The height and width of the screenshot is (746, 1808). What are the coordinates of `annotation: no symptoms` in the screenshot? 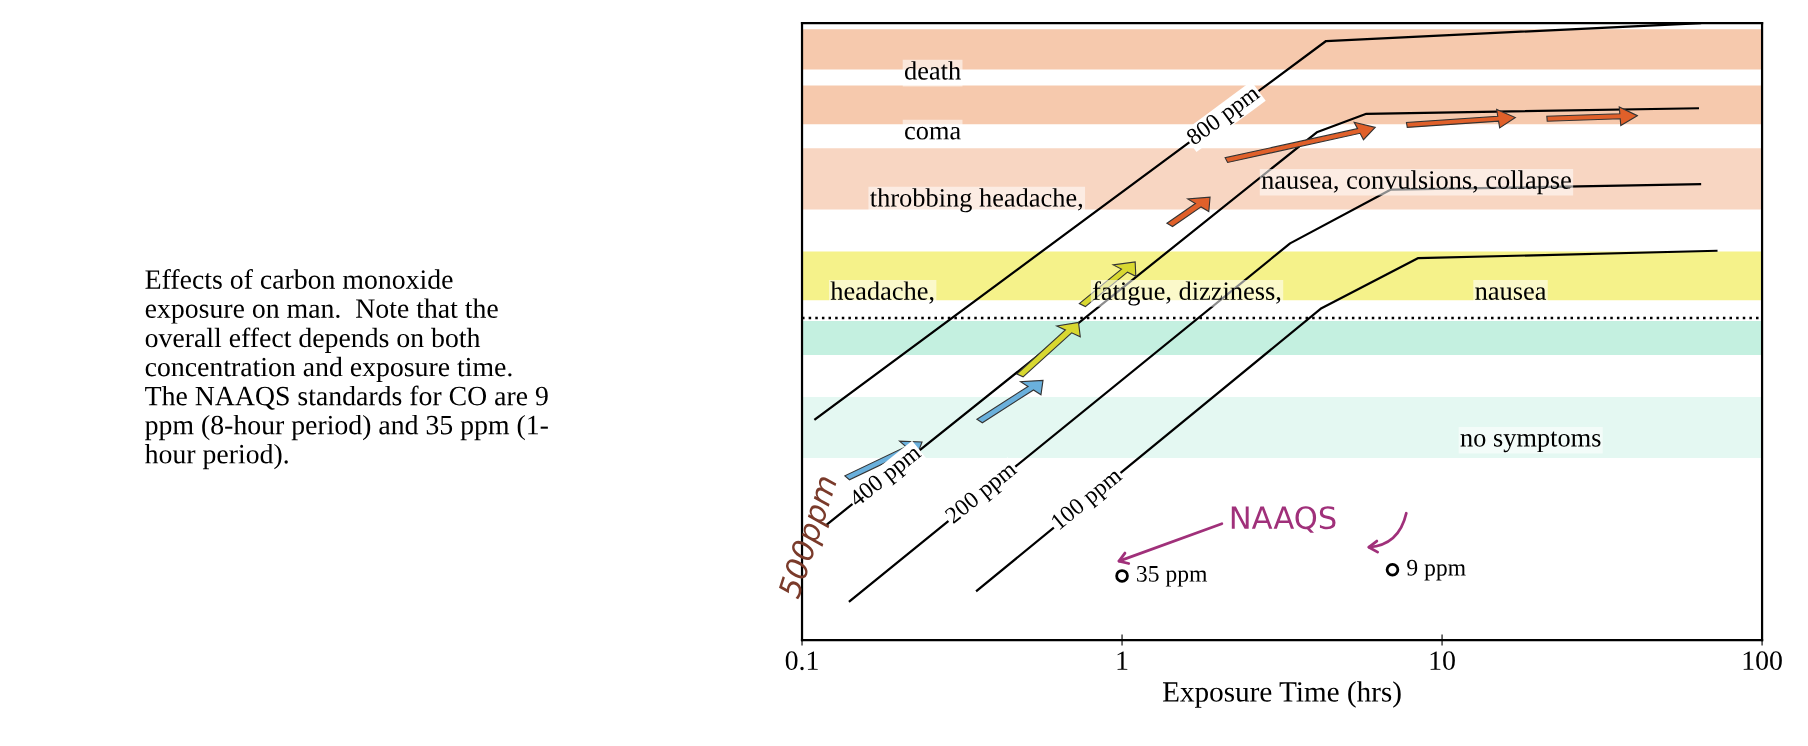 It's located at (1530, 442).